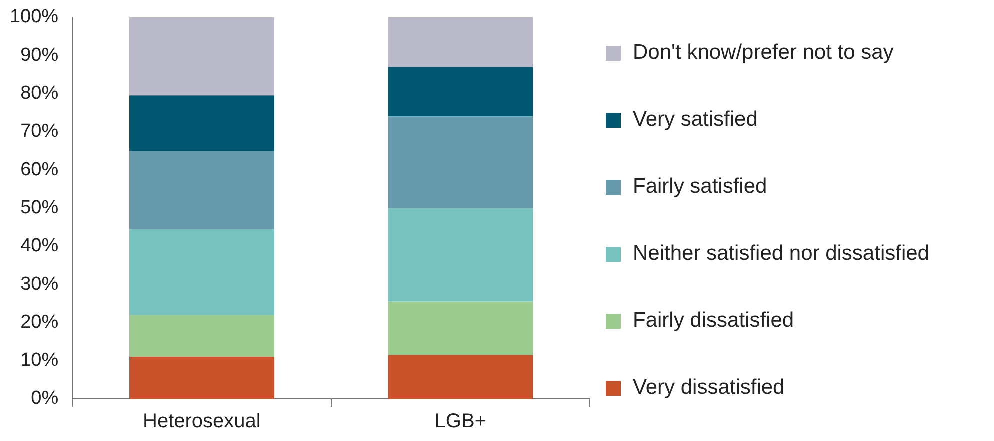 The width and height of the screenshot is (994, 441). Describe the element at coordinates (700, 187) in the screenshot. I see `legend-label: Fairly satisfied` at that location.